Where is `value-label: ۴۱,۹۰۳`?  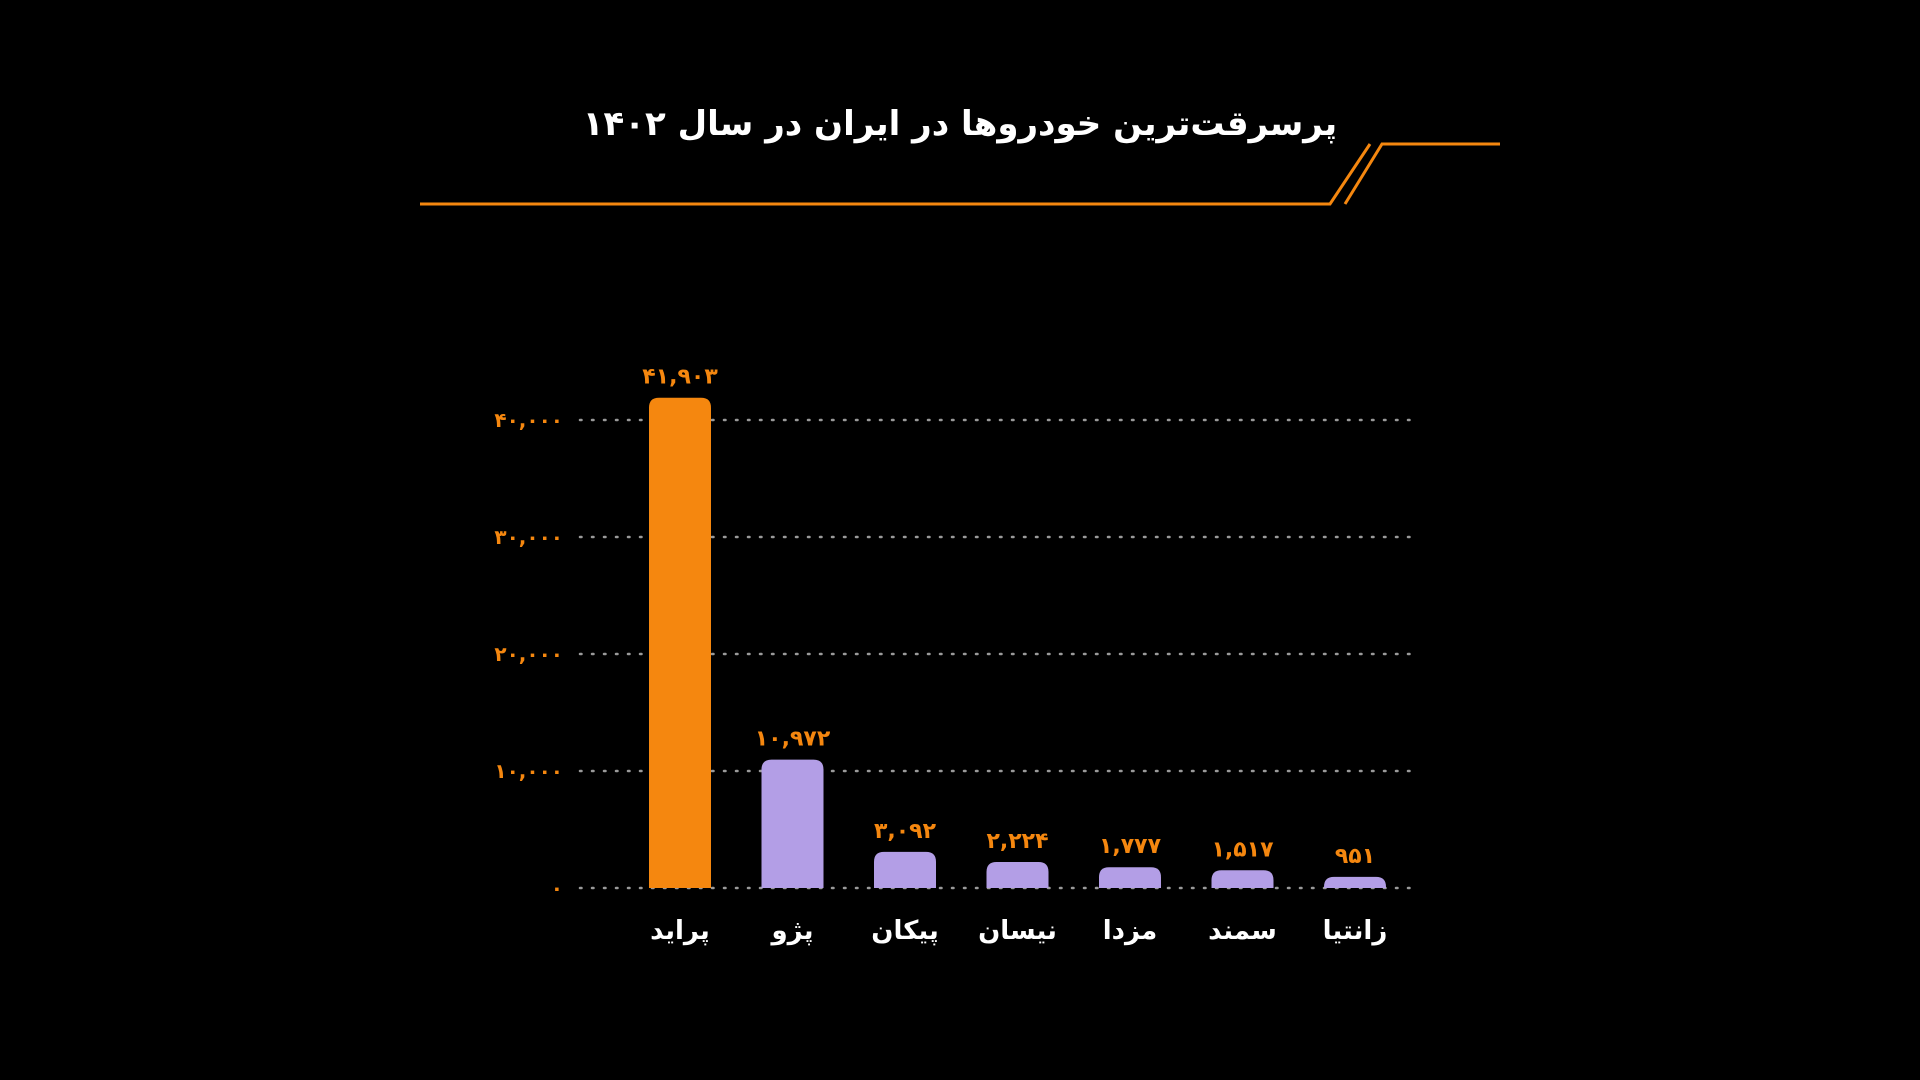
value-label: ۴۱,۹۰۳ is located at coordinates (680, 377).